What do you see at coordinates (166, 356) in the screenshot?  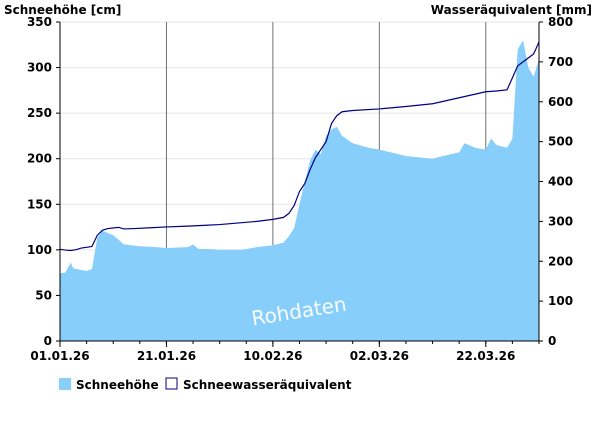 I see `x-tick-label: 21.01.26` at bounding box center [166, 356].